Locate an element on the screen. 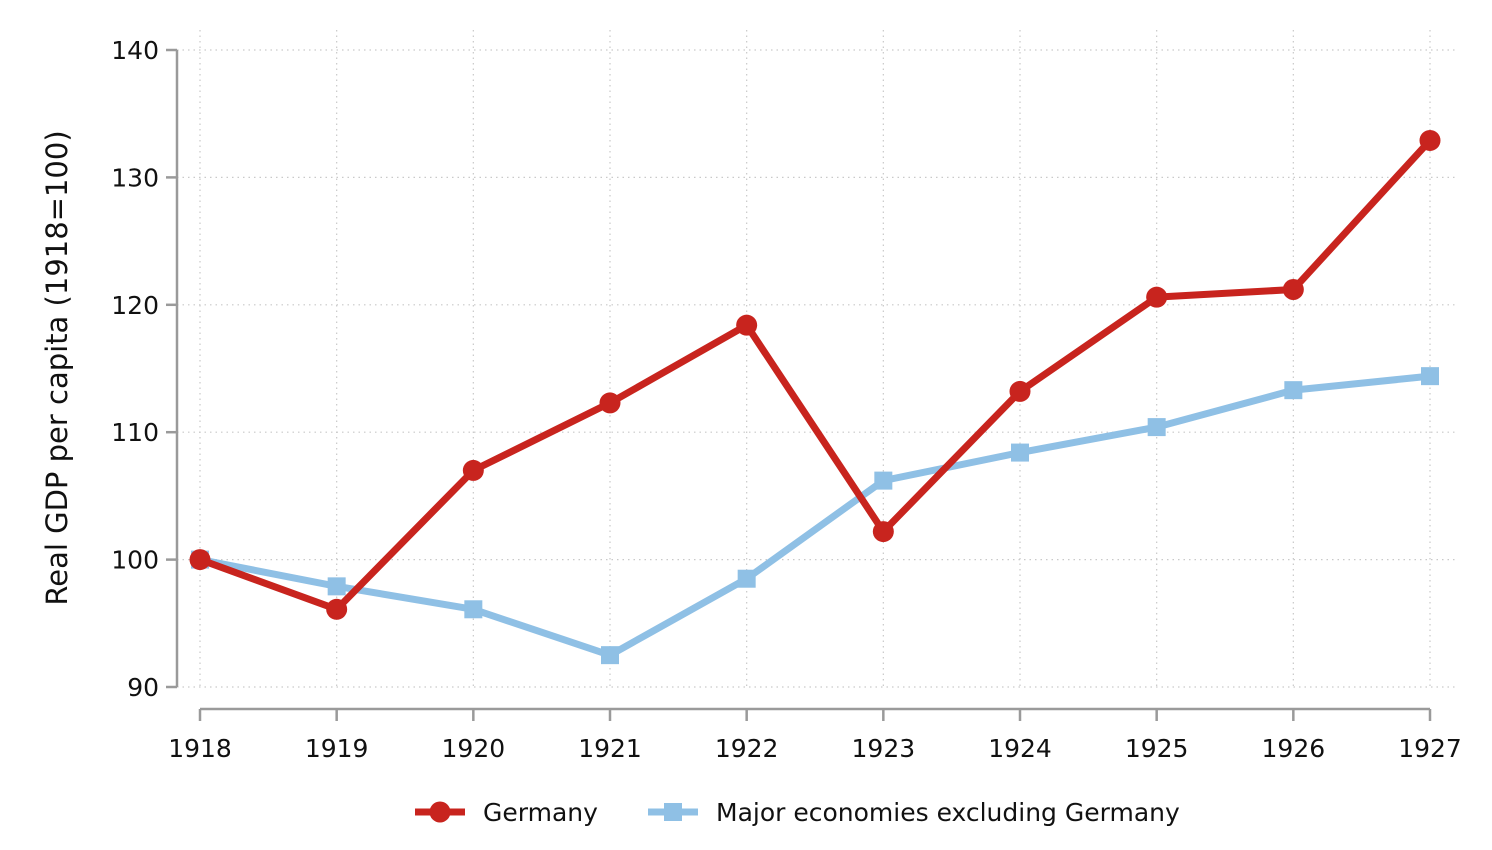 The width and height of the screenshot is (1492, 850). x-tick-label: 1921 is located at coordinates (610, 748).